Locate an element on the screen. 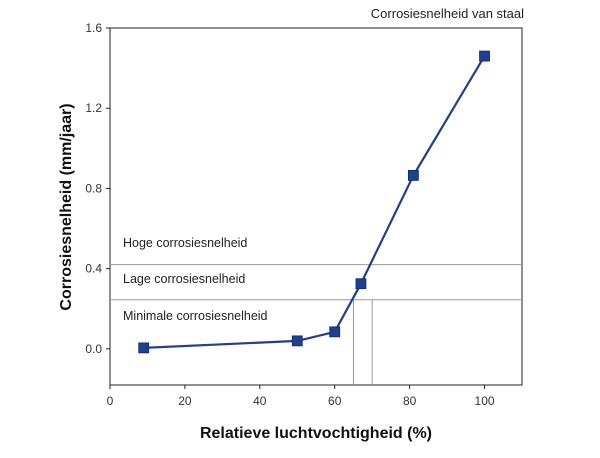 The width and height of the screenshot is (600, 458). x-axis-label: Relatieve luchtvochtigheid (%) is located at coordinates (316, 433).